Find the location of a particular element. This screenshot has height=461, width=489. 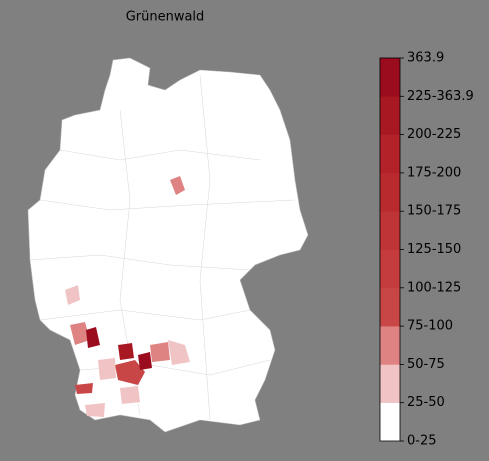

colorbar-label: 75-100 is located at coordinates (430, 326).